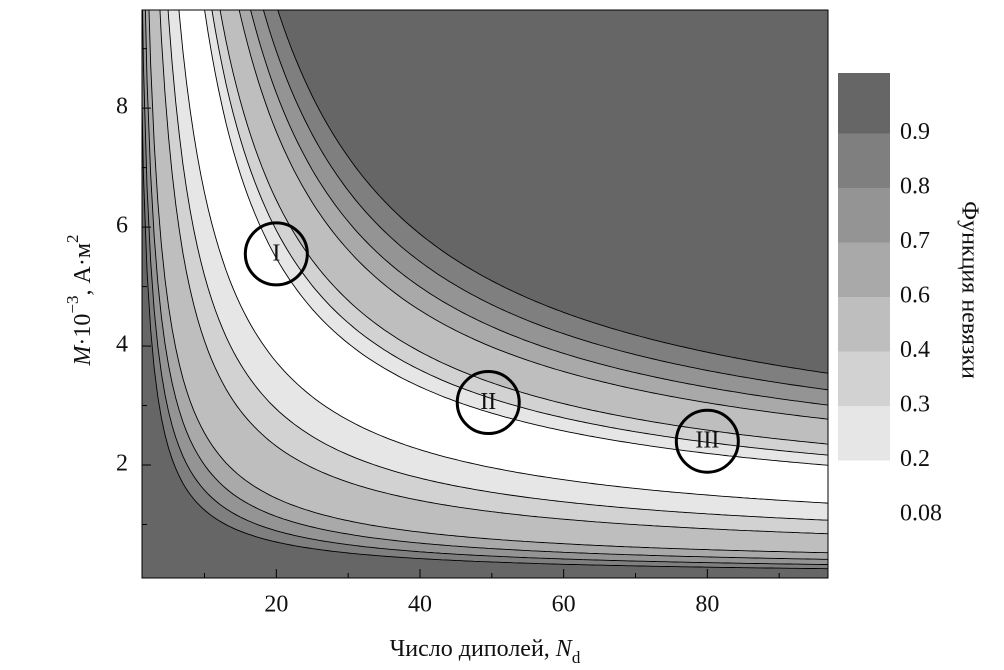 The image size is (1004, 670). Describe the element at coordinates (72, 304) in the screenshot. I see `y-axis-label-part: −3` at that location.